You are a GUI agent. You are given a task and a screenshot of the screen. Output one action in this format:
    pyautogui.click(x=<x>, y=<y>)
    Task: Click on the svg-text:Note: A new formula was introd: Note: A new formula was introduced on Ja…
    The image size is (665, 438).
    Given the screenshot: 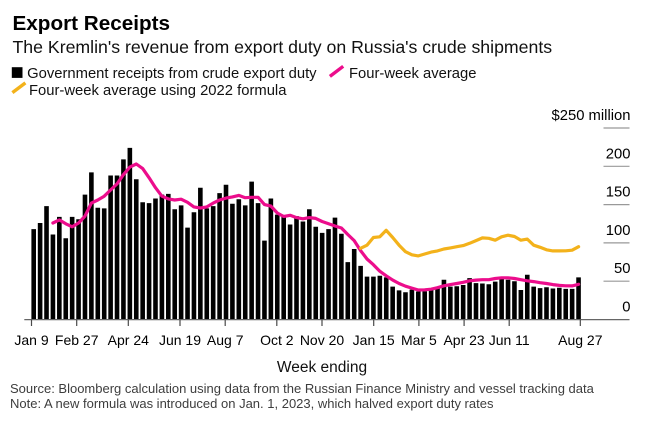 What is the action you would take?
    pyautogui.click(x=252, y=403)
    